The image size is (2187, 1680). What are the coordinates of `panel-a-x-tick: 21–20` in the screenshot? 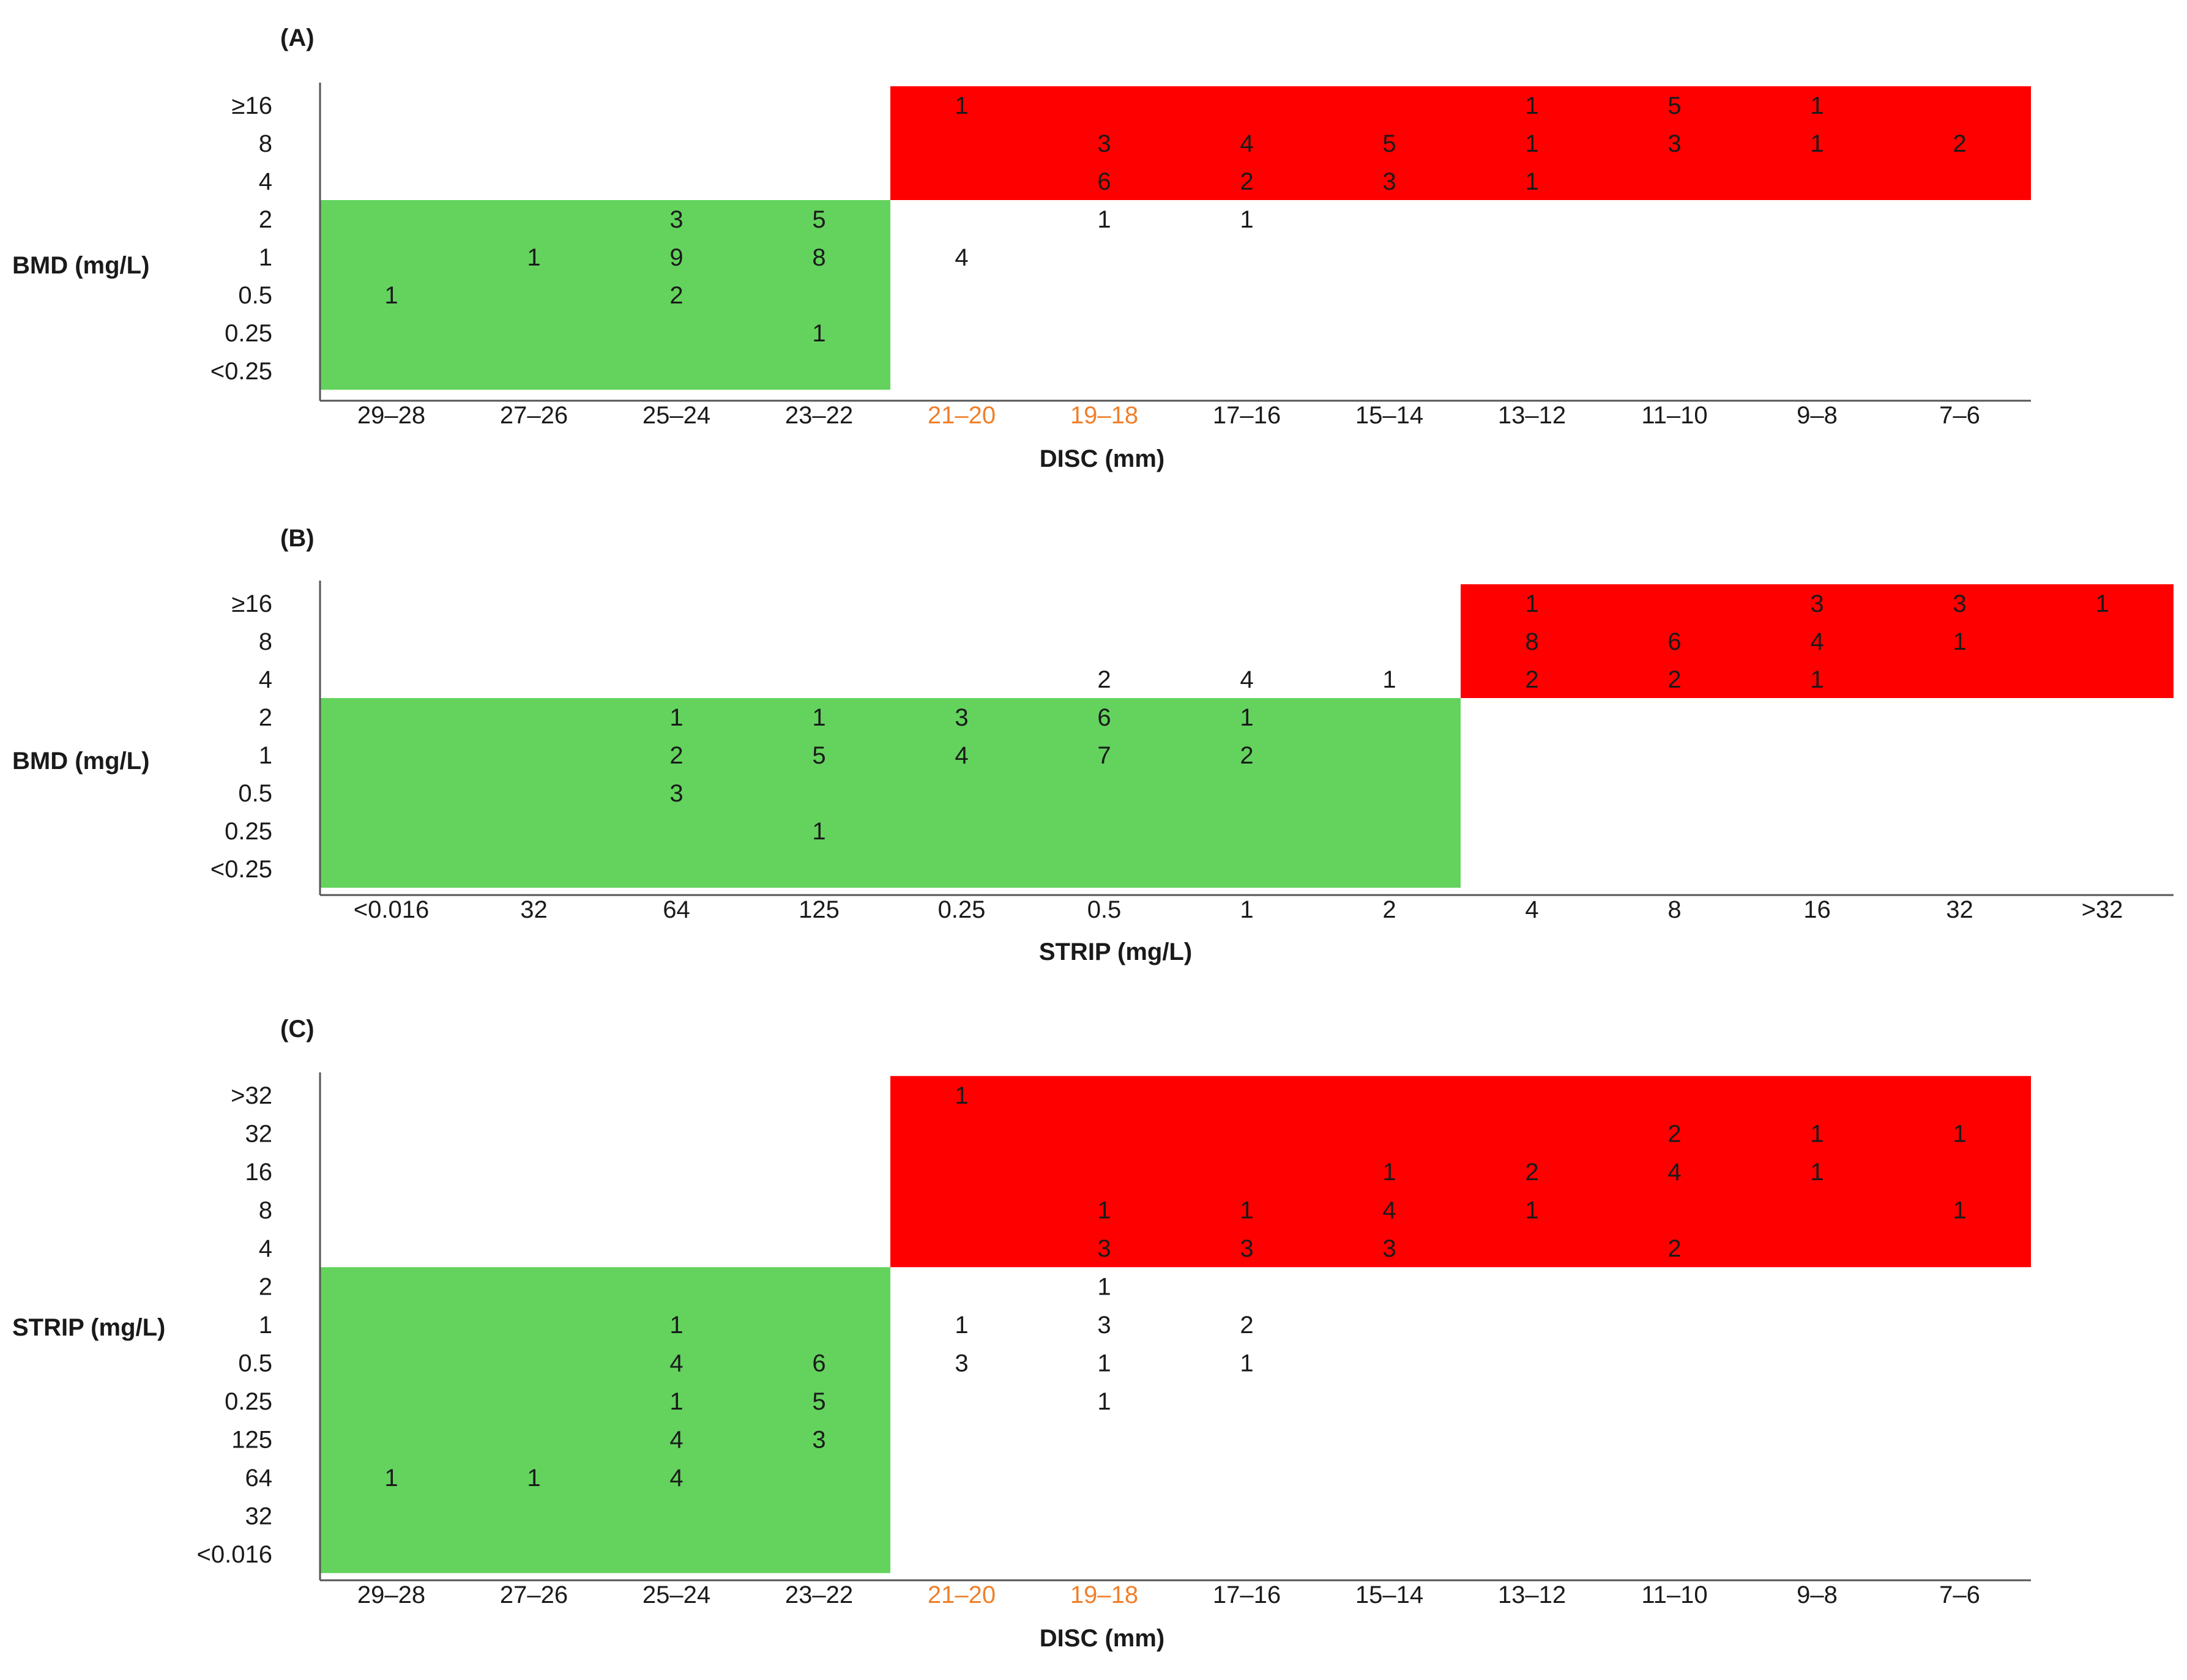 It's located at (962, 415).